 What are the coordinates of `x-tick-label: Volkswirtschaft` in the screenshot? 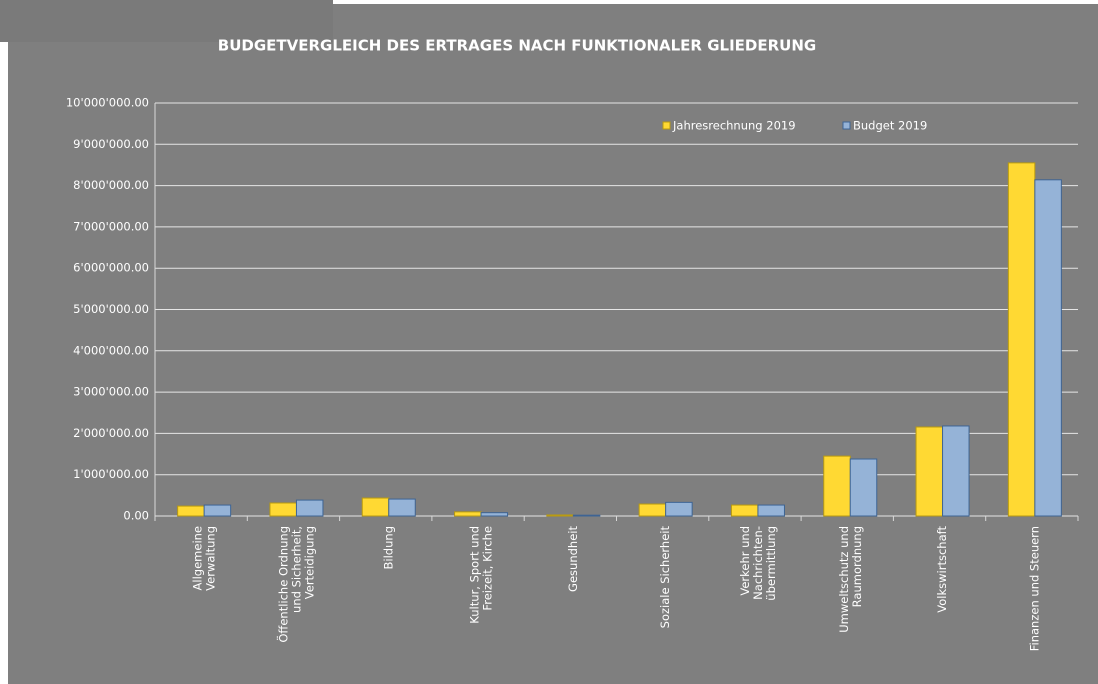 It's located at (942, 569).